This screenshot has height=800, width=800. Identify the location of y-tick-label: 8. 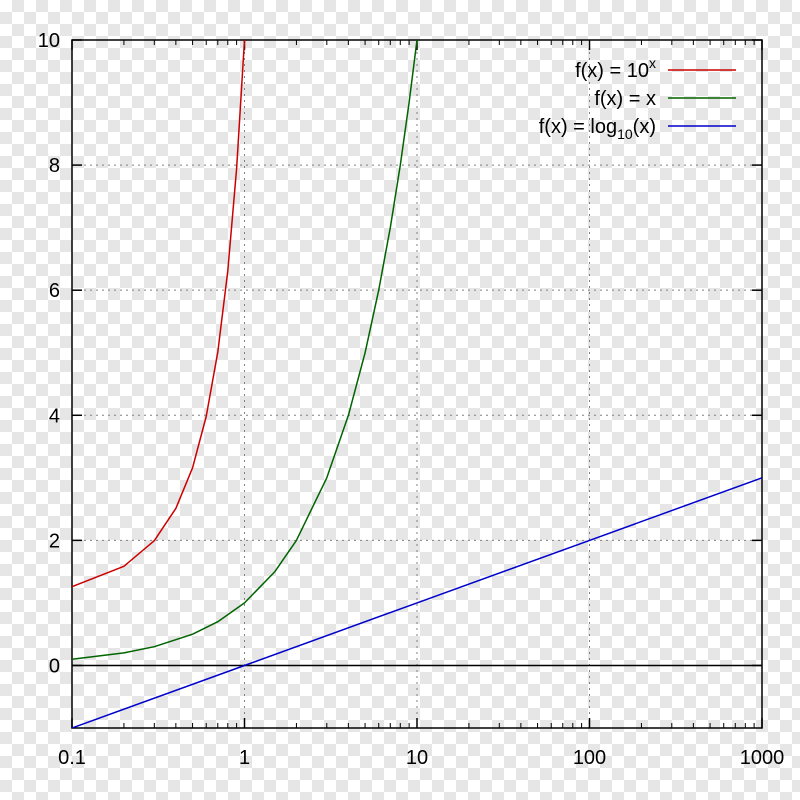
(54, 166).